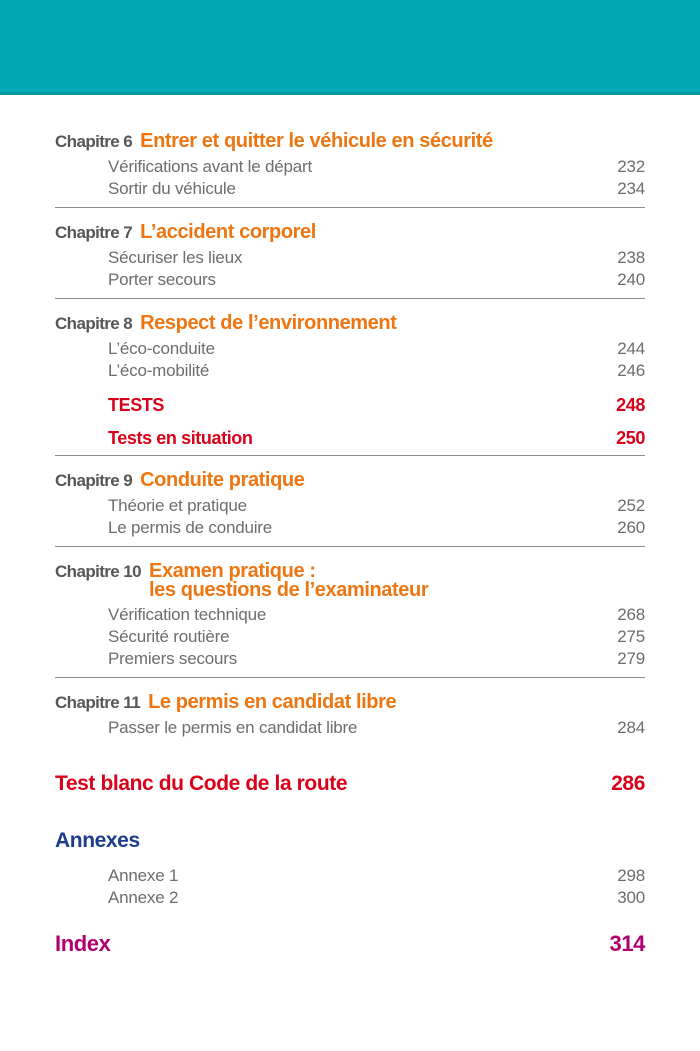 The height and width of the screenshot is (1051, 700). I want to click on toc-entry-index: Index 314, so click(350, 944).